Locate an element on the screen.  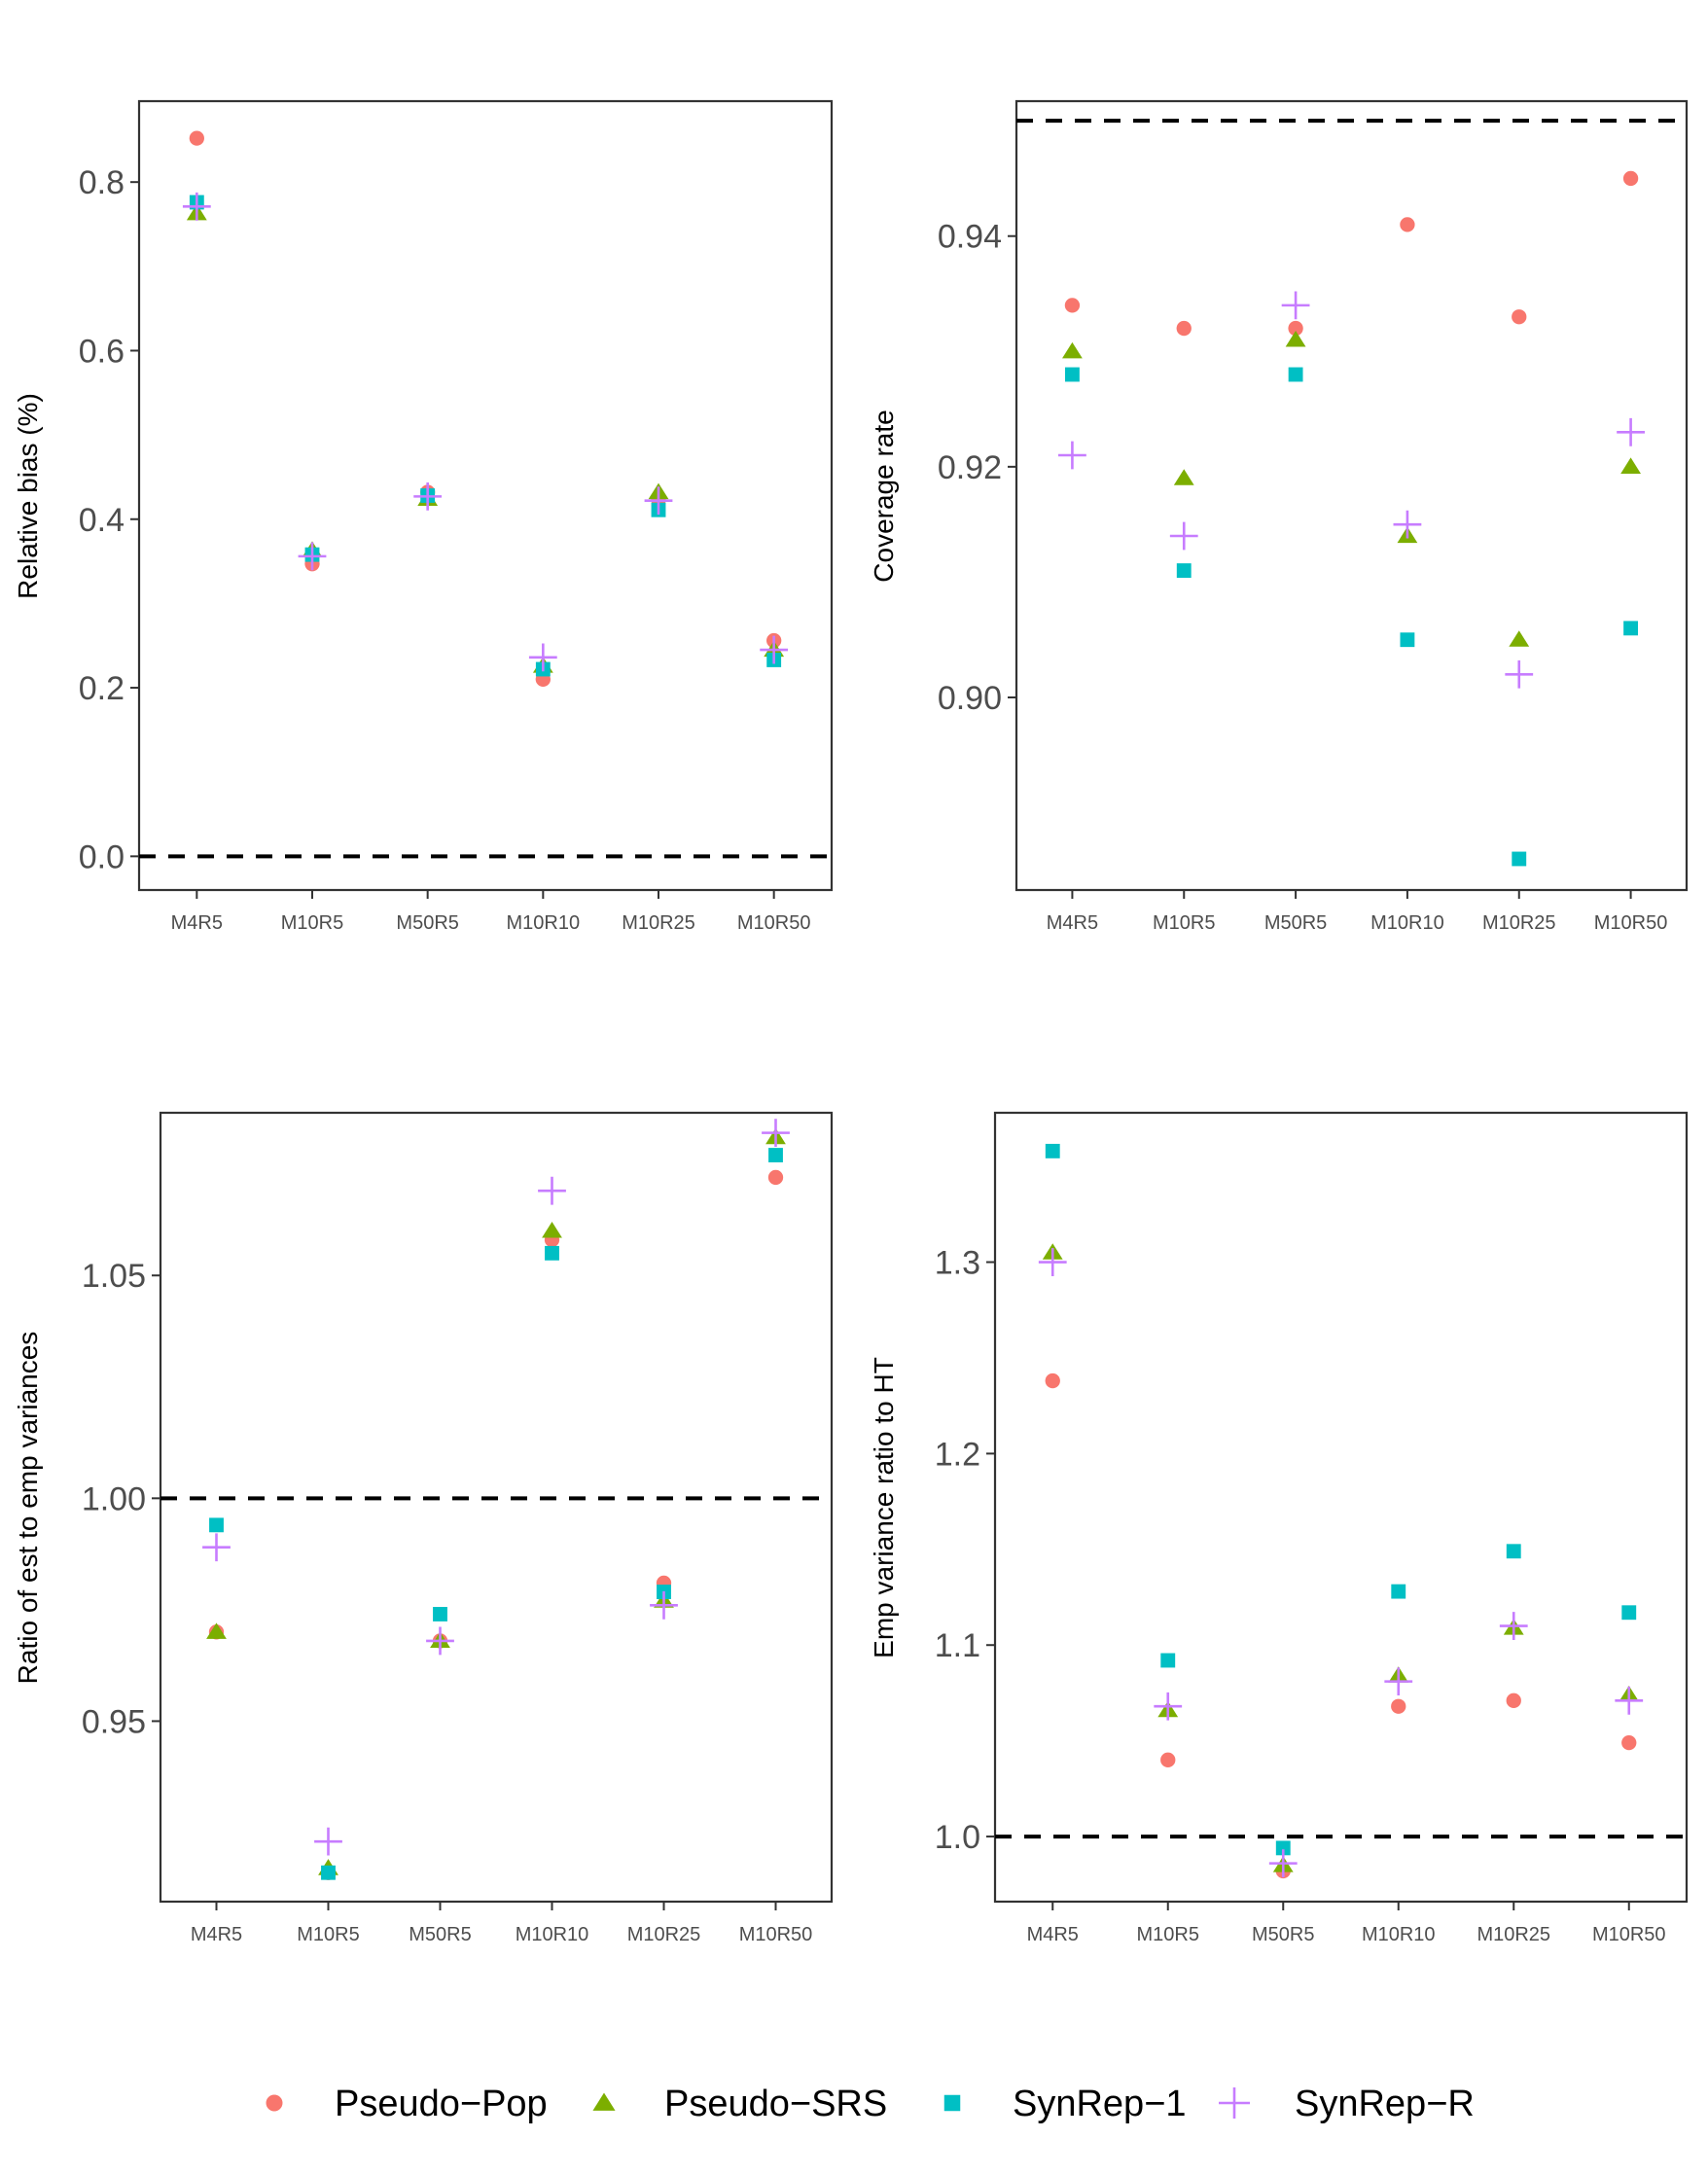
y-tick-label: 0.0 is located at coordinates (102, 856).